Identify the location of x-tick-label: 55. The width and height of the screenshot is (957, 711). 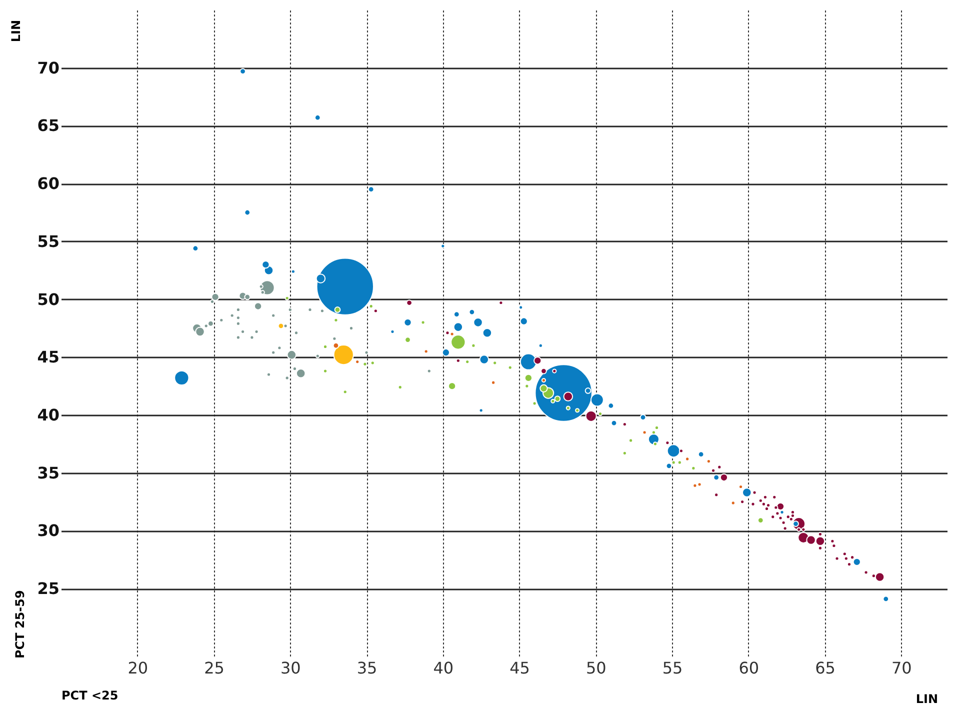
(672, 668).